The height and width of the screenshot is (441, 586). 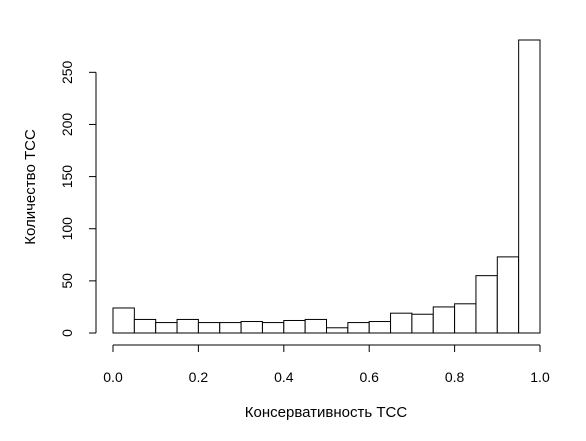 I want to click on y-axis-title: Количество ТСС, so click(x=30, y=187).